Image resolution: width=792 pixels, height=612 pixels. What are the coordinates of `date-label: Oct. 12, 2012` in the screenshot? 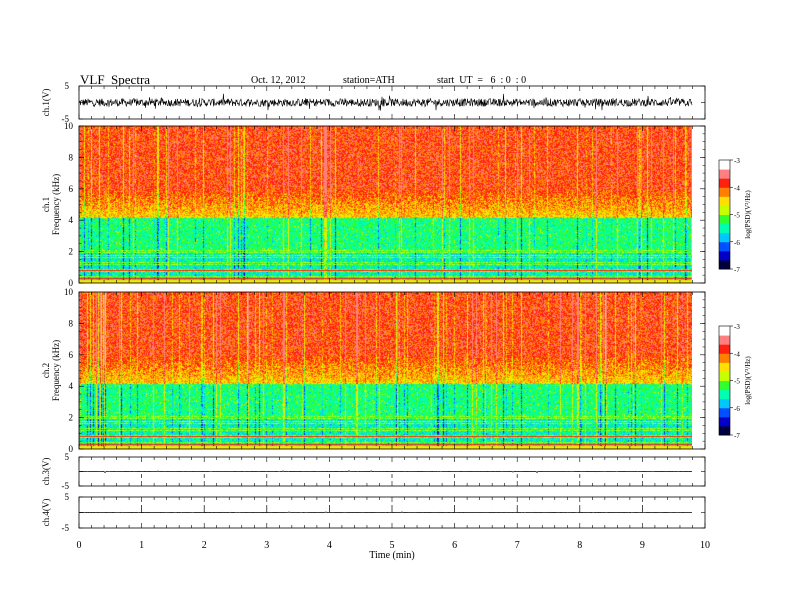 It's located at (278, 80).